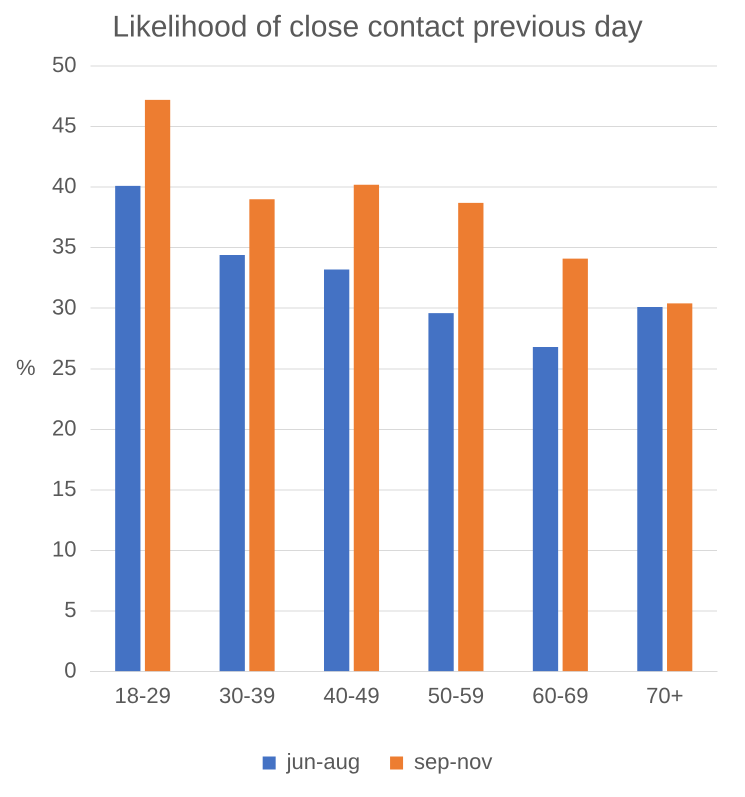 This screenshot has width=745, height=797. What do you see at coordinates (64, 549) in the screenshot?
I see `y-tick-label: 10` at bounding box center [64, 549].